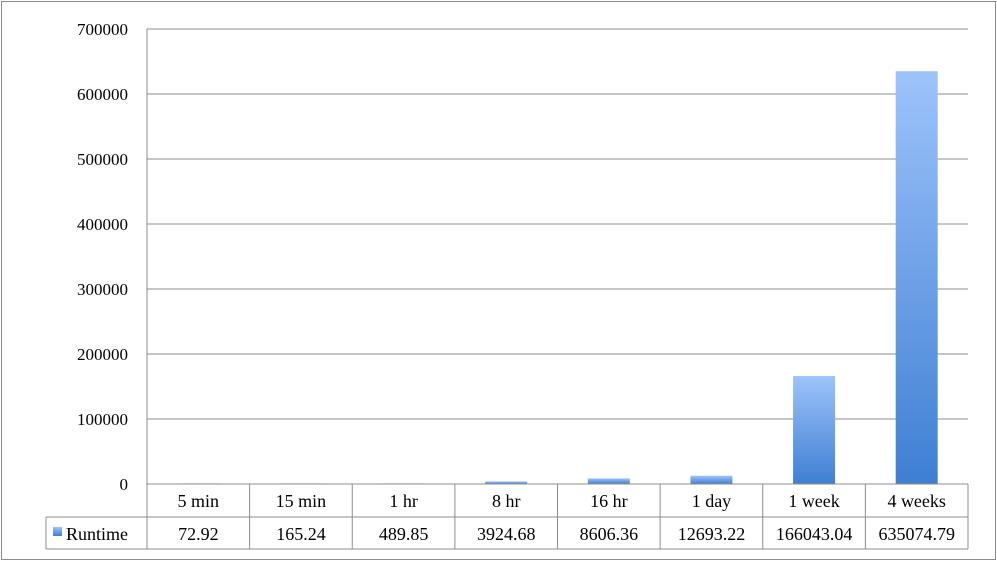 This screenshot has height=566, width=997. What do you see at coordinates (102, 419) in the screenshot?
I see `y-tick-label: 100000` at bounding box center [102, 419].